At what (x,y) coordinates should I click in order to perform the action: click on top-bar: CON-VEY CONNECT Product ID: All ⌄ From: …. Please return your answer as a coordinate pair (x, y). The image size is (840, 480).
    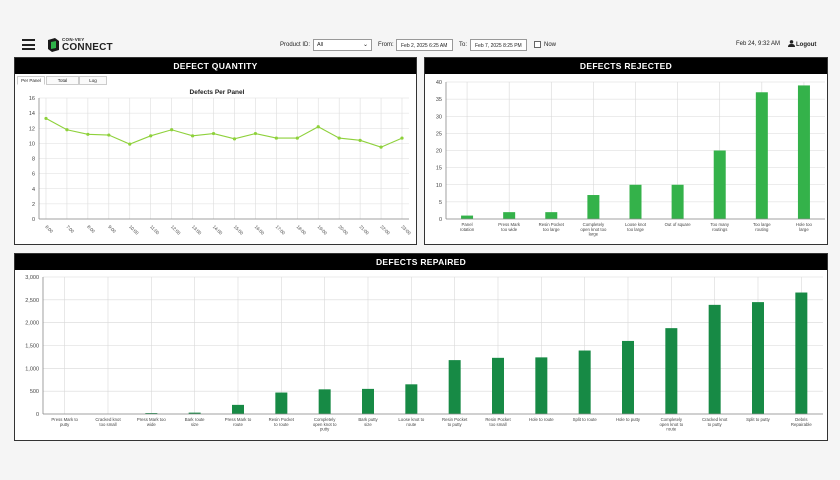
    Looking at the image, I should click on (420, 44).